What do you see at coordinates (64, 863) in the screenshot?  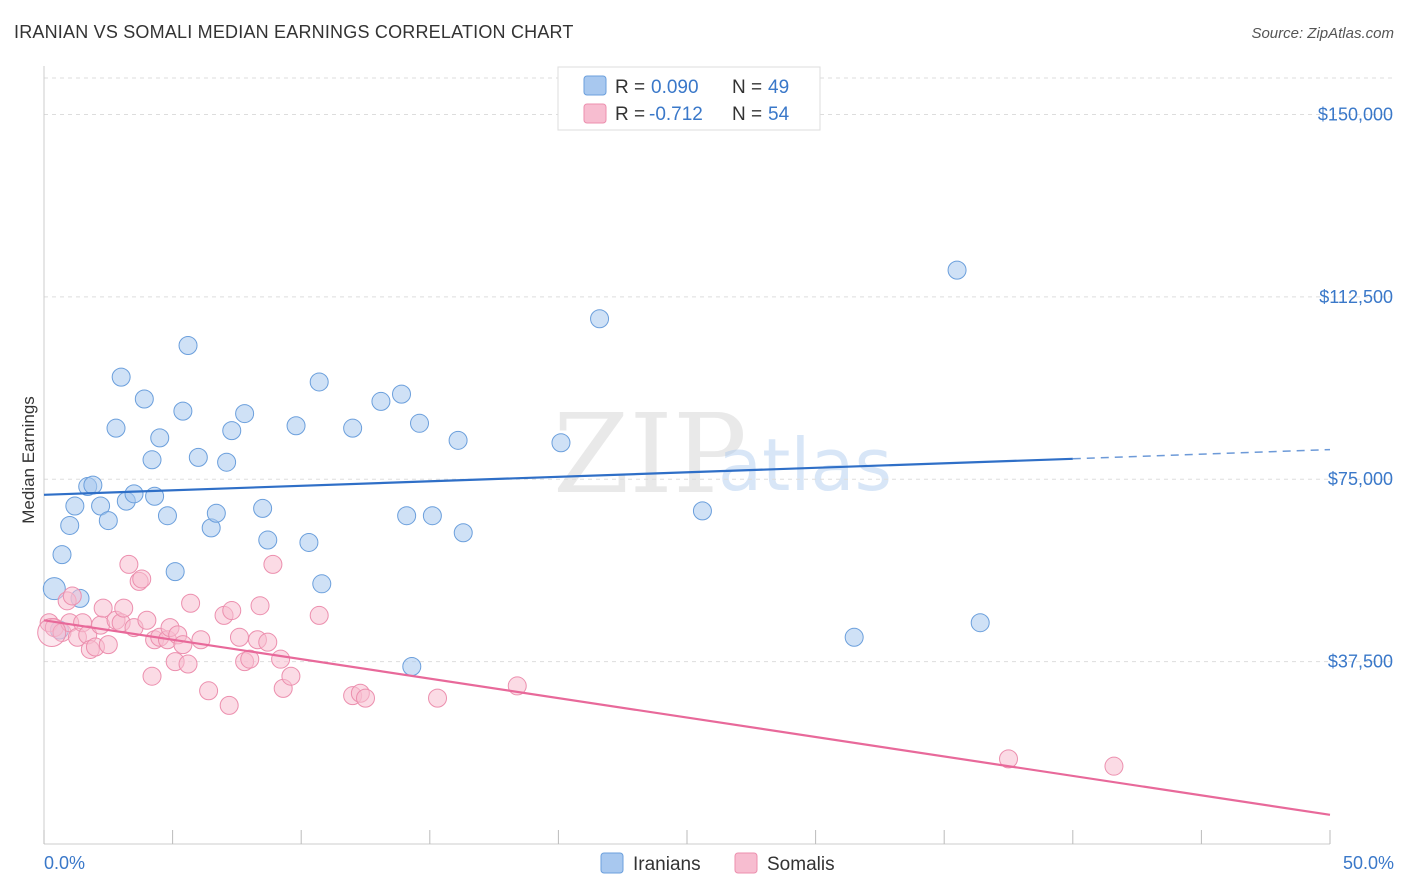 I see `x-tick-label-min: 0.0%` at bounding box center [64, 863].